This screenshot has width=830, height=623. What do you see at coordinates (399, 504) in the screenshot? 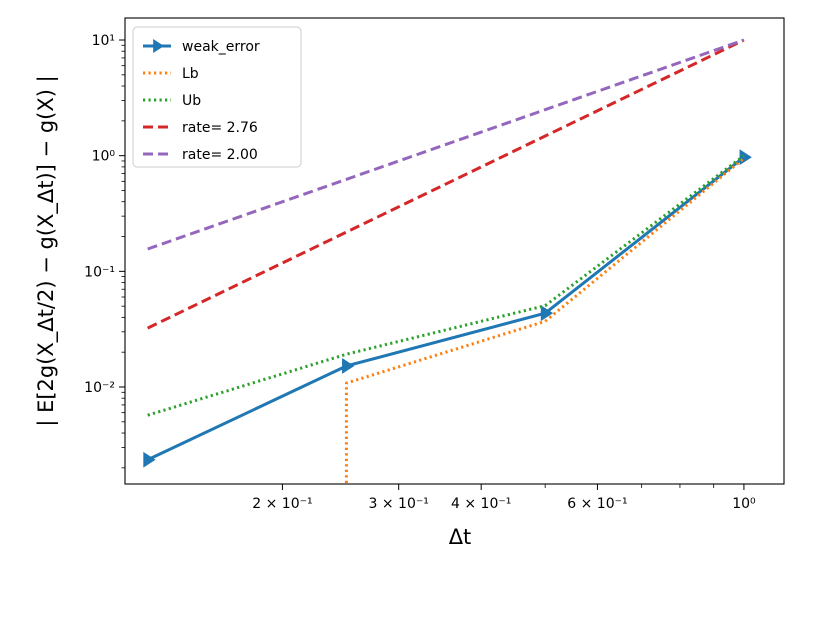
I see `x-tick-label: 3 × 10⁻¹` at bounding box center [399, 504].